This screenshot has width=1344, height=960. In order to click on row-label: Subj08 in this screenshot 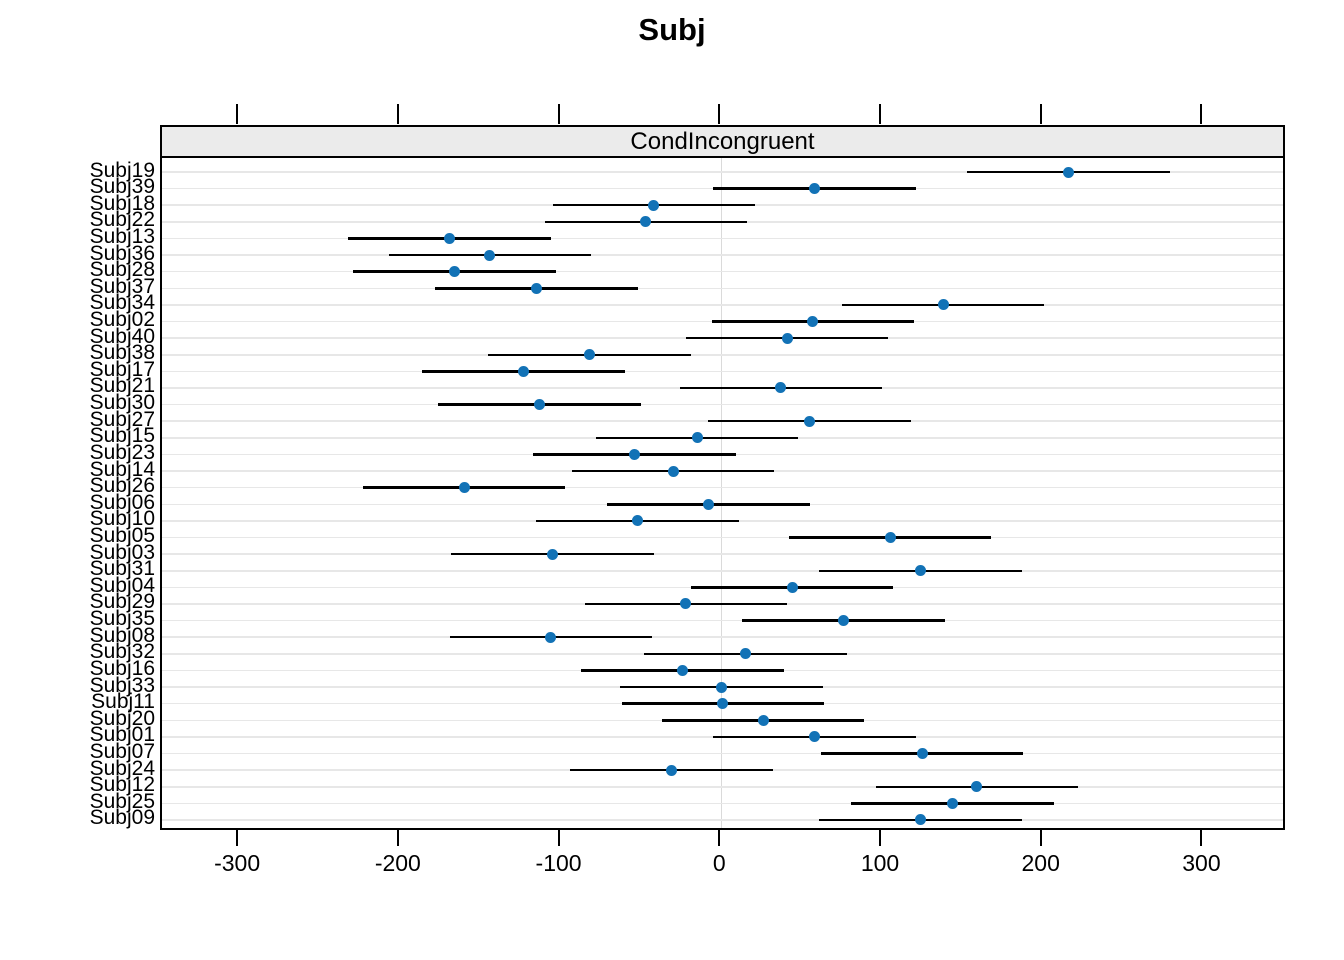, I will do `click(122, 635)`.